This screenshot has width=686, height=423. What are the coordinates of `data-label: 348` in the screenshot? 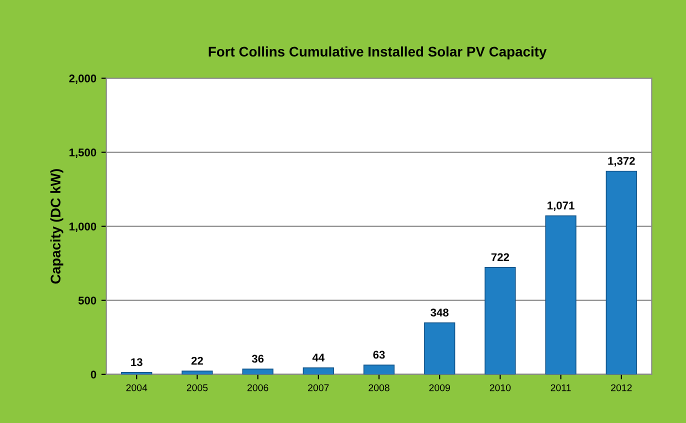 It's located at (439, 312).